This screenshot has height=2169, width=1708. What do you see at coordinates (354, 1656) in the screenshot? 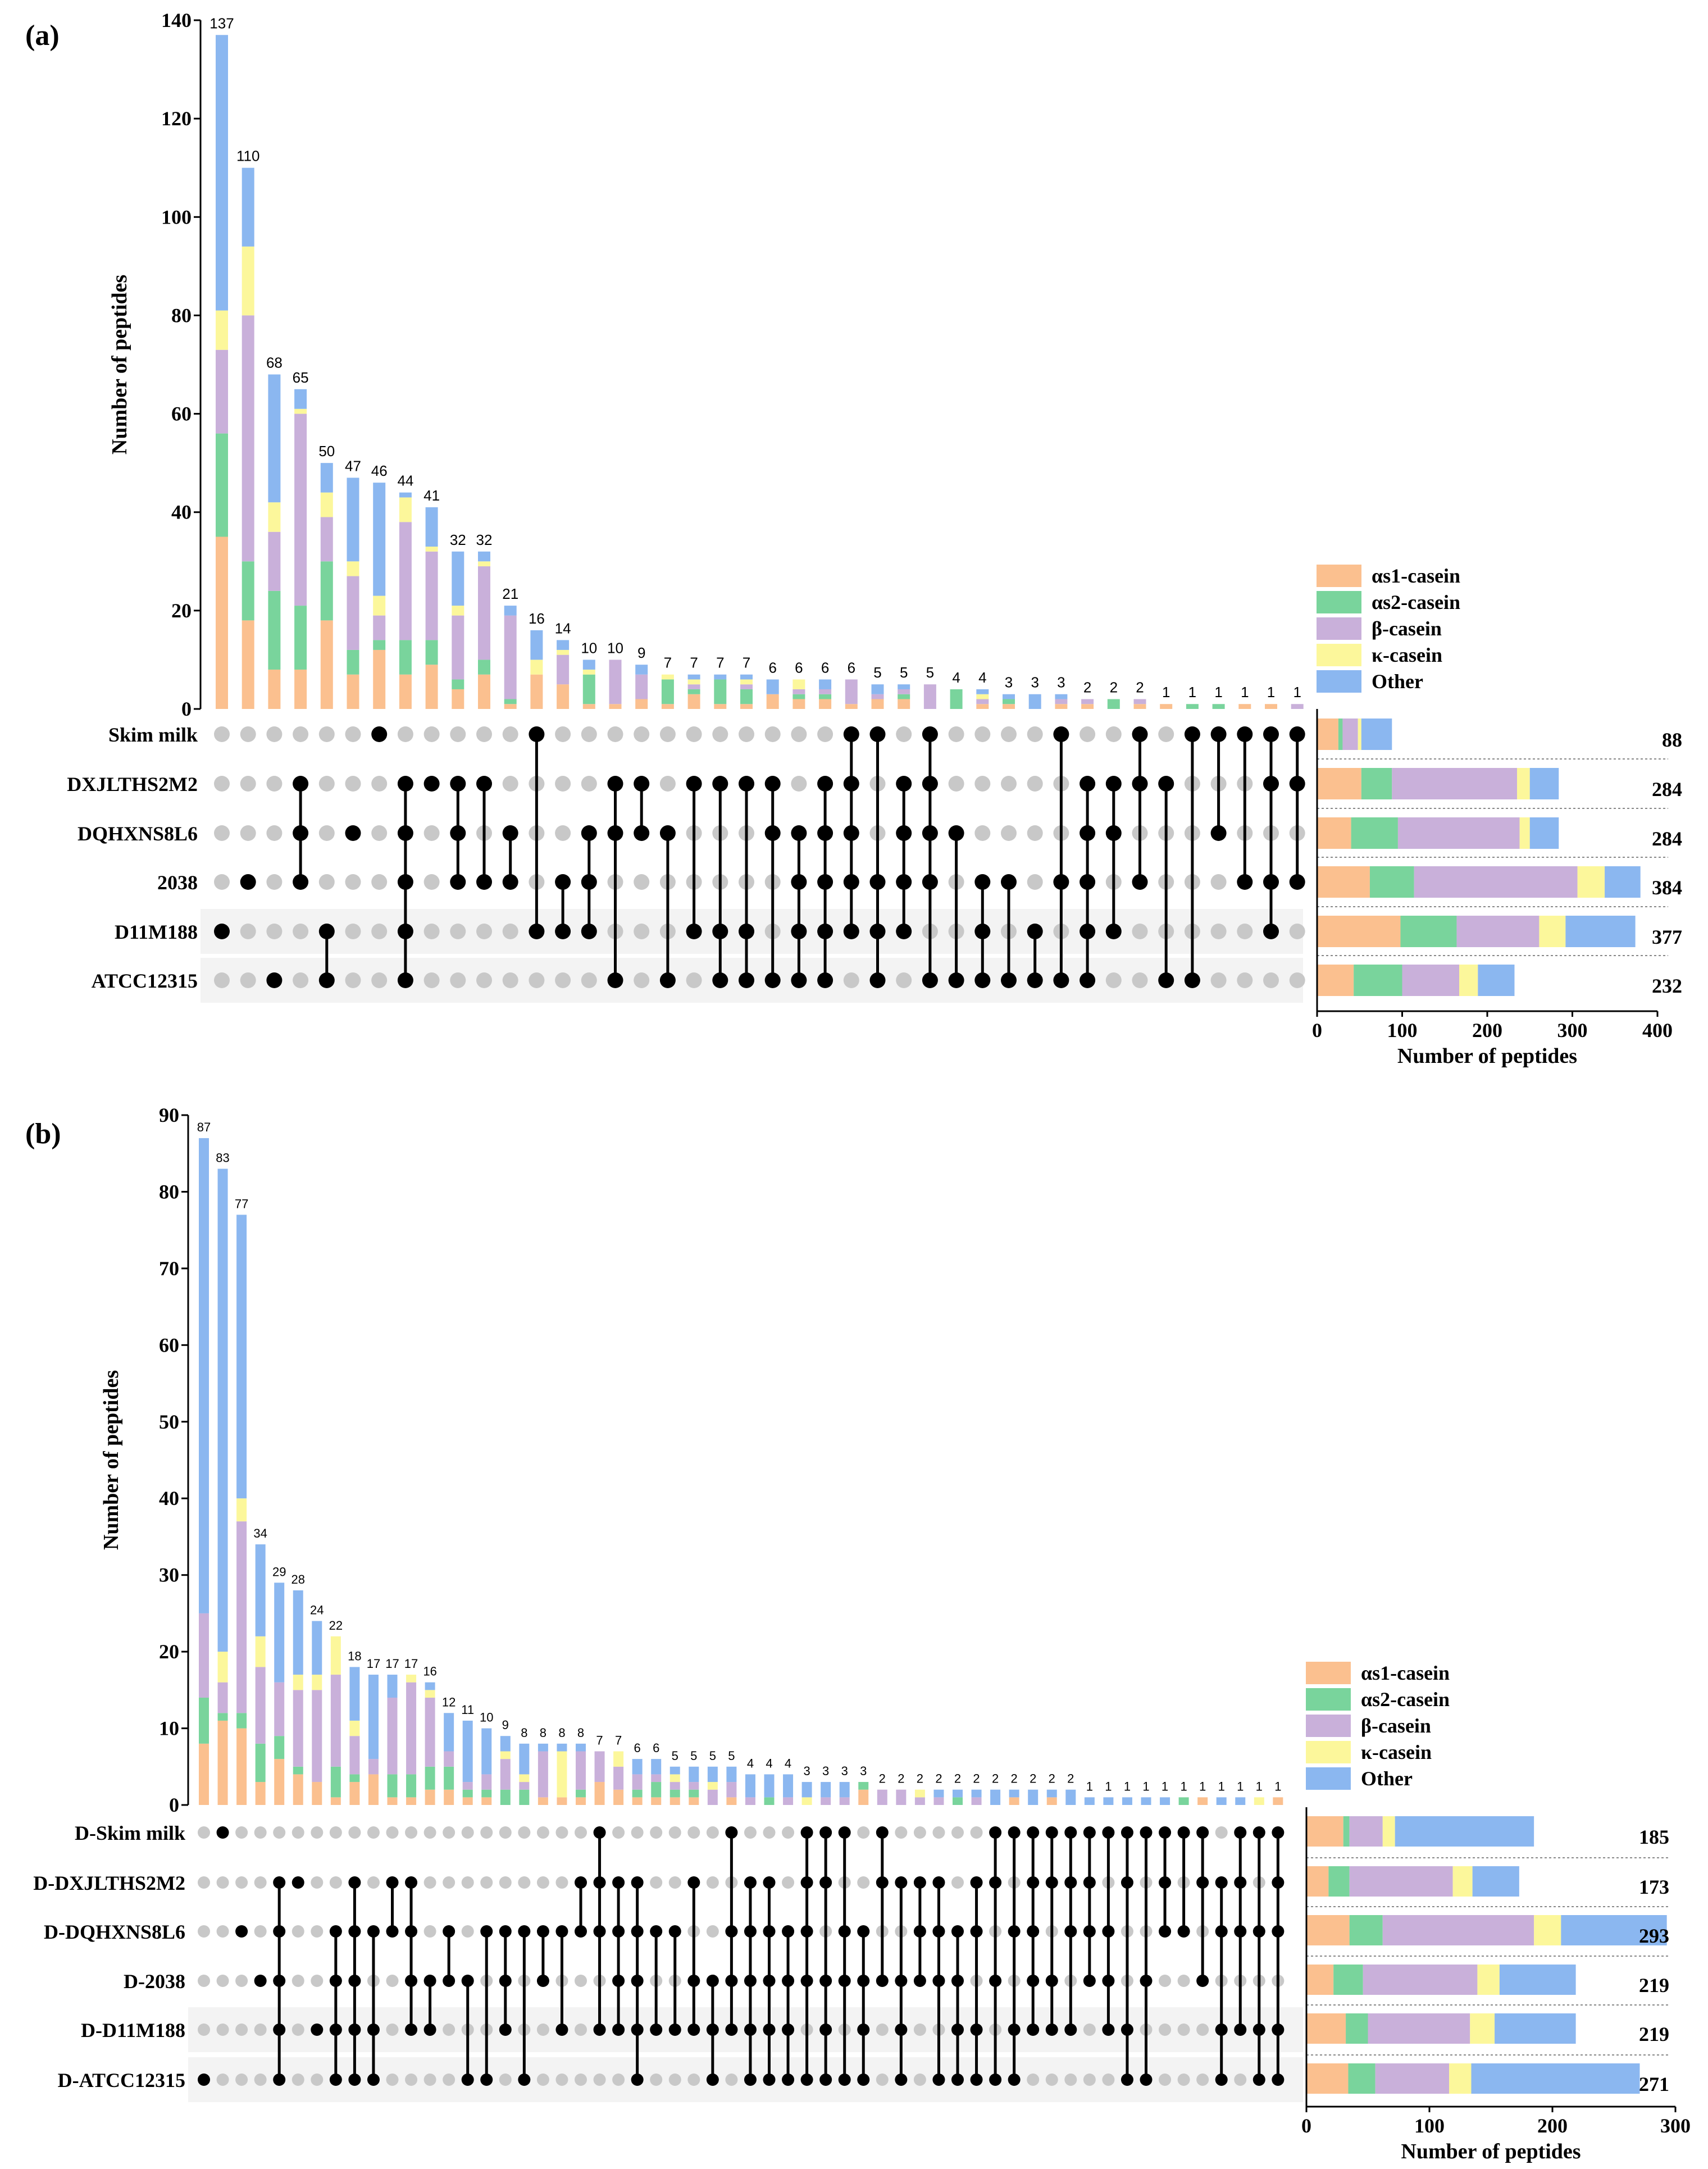
I see `bar-value-label: 18` at bounding box center [354, 1656].